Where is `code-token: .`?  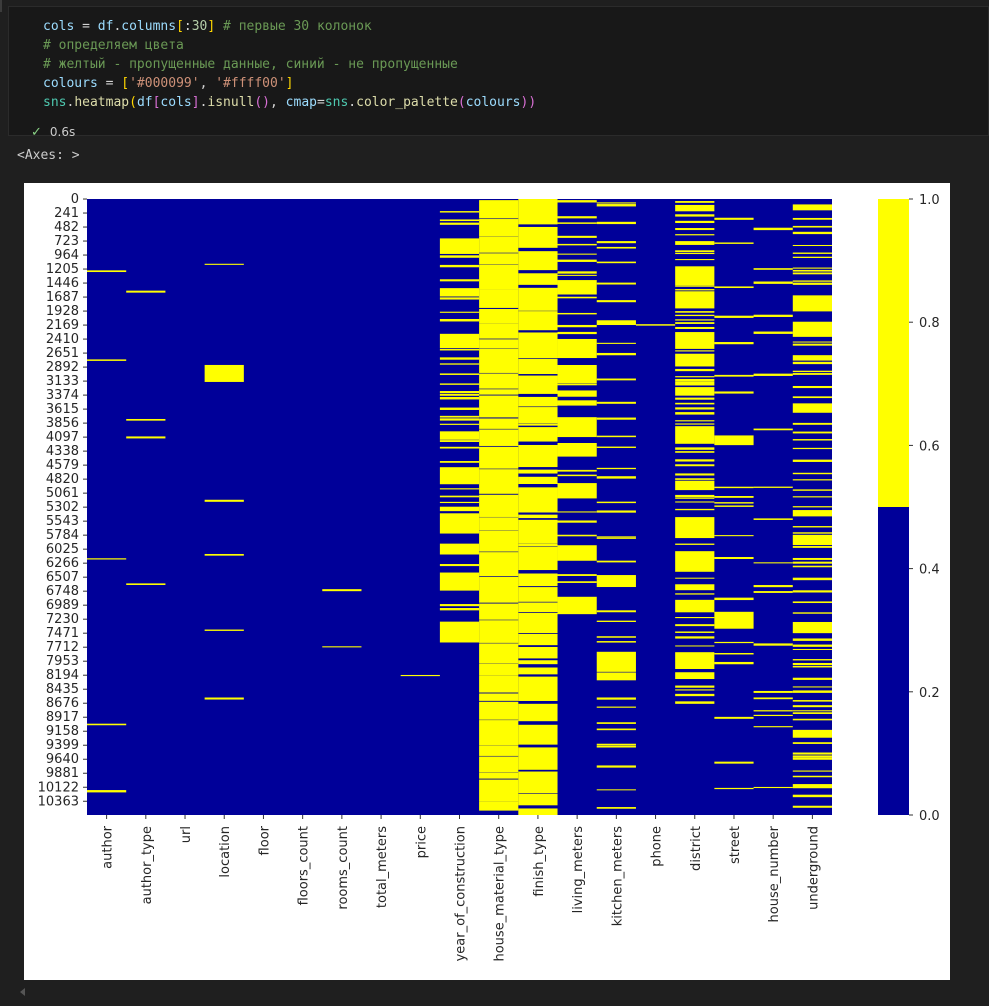
code-token: . is located at coordinates (117, 26).